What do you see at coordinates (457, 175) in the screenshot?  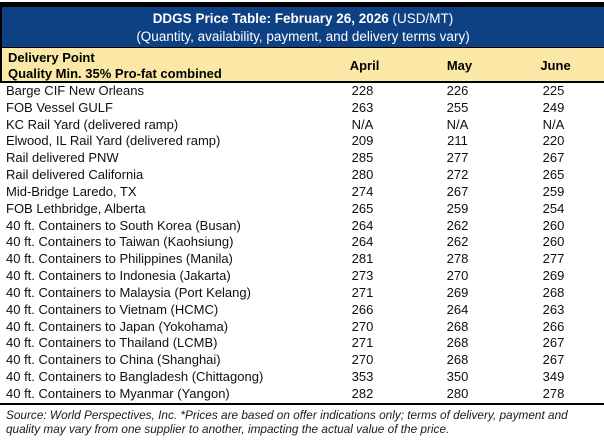 I see `price-cell-may: 272` at bounding box center [457, 175].